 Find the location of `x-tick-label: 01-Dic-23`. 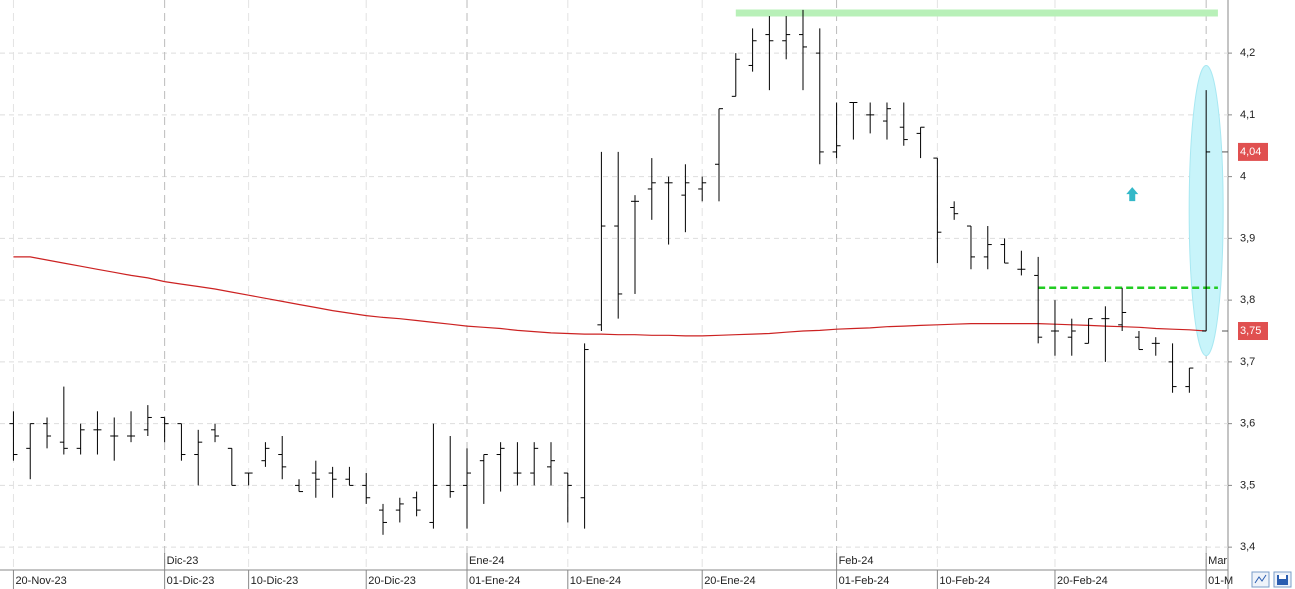

x-tick-label: 01-Dic-23 is located at coordinates (191, 581).